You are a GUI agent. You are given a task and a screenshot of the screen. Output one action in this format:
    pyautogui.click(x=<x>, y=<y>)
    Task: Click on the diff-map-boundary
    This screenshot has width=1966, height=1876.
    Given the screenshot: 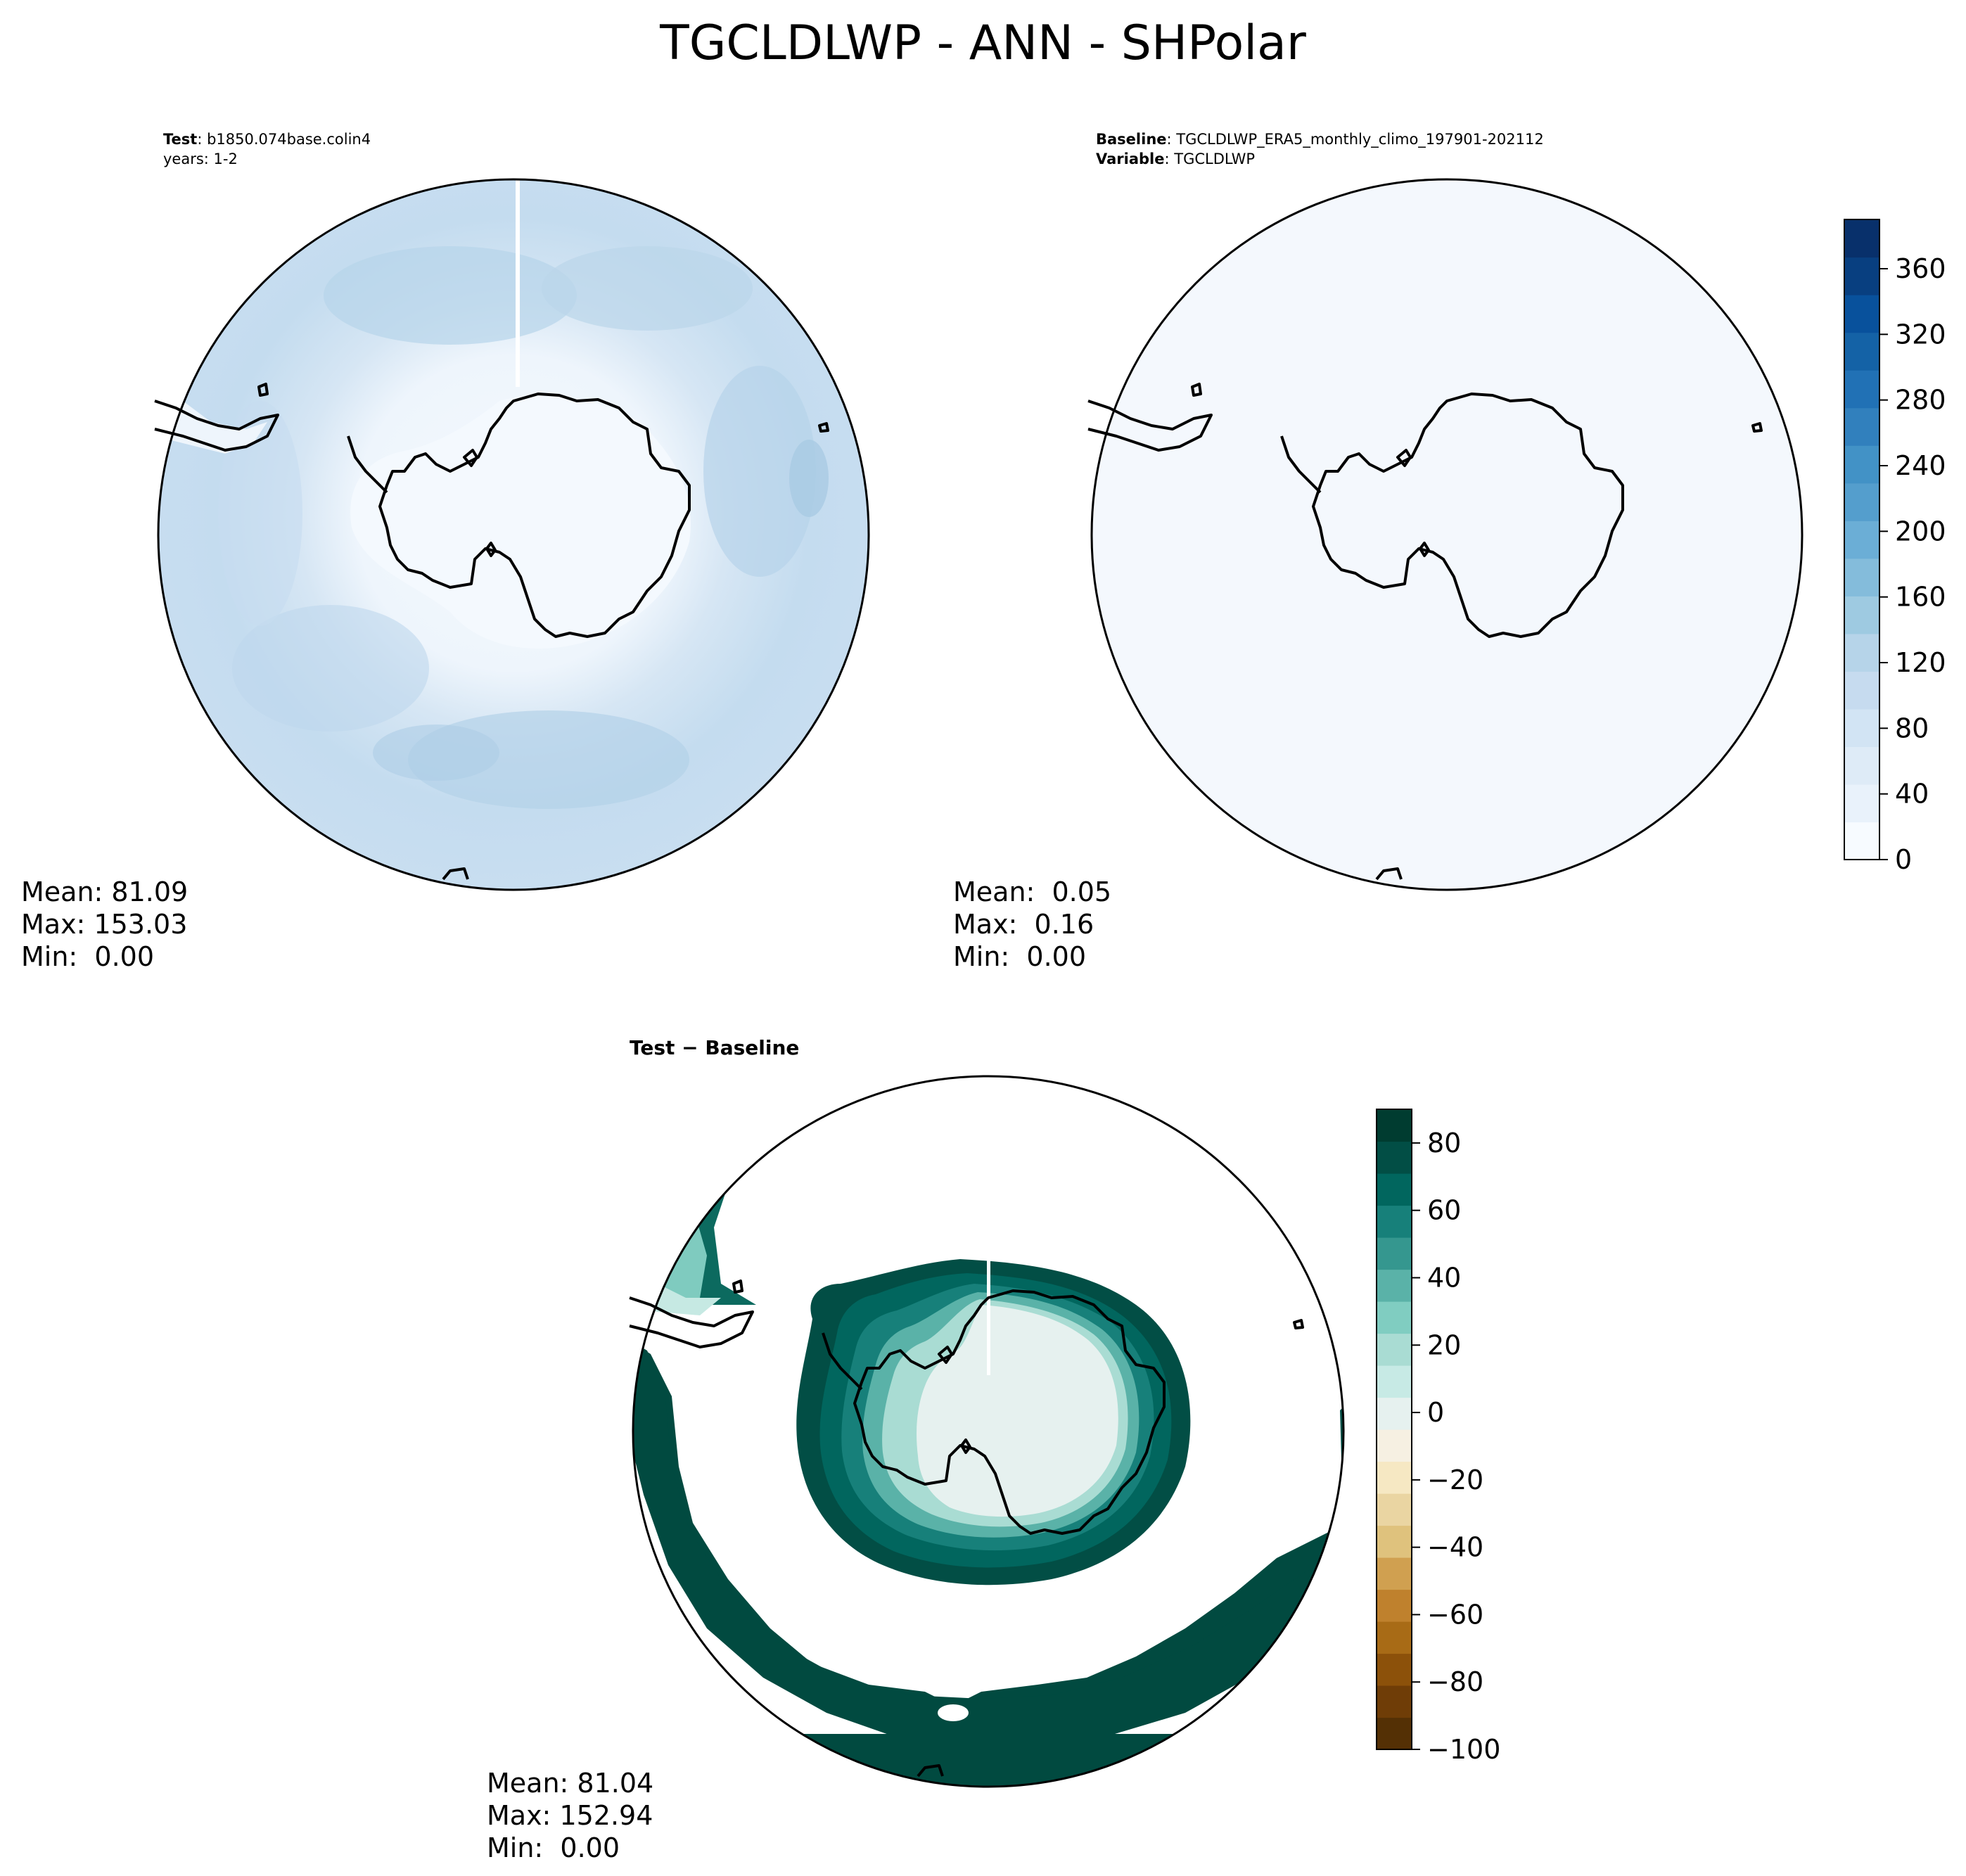 What is the action you would take?
    pyautogui.click(x=988, y=1431)
    